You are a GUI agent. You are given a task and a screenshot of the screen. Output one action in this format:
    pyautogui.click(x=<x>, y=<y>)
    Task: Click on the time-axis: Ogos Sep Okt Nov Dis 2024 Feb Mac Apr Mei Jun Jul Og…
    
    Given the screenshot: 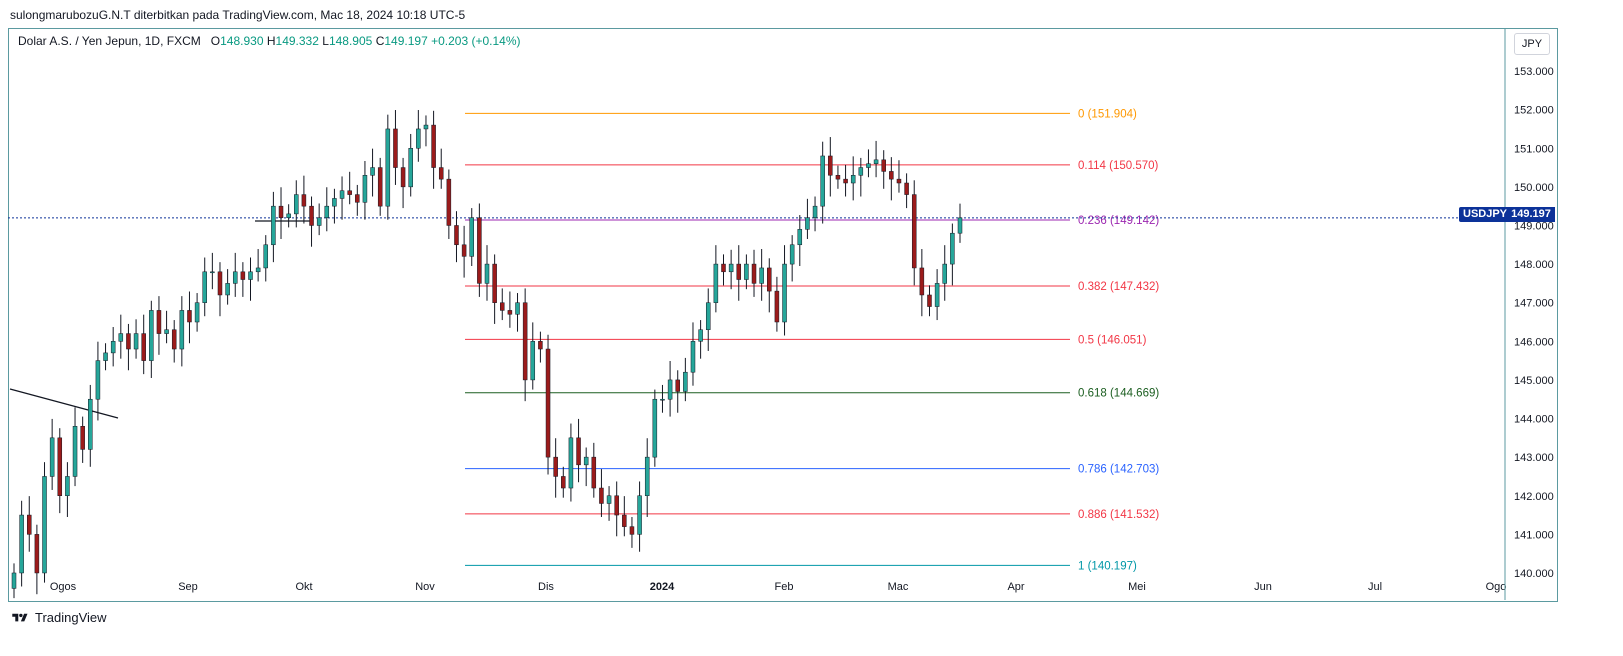 What is the action you would take?
    pyautogui.click(x=778, y=587)
    